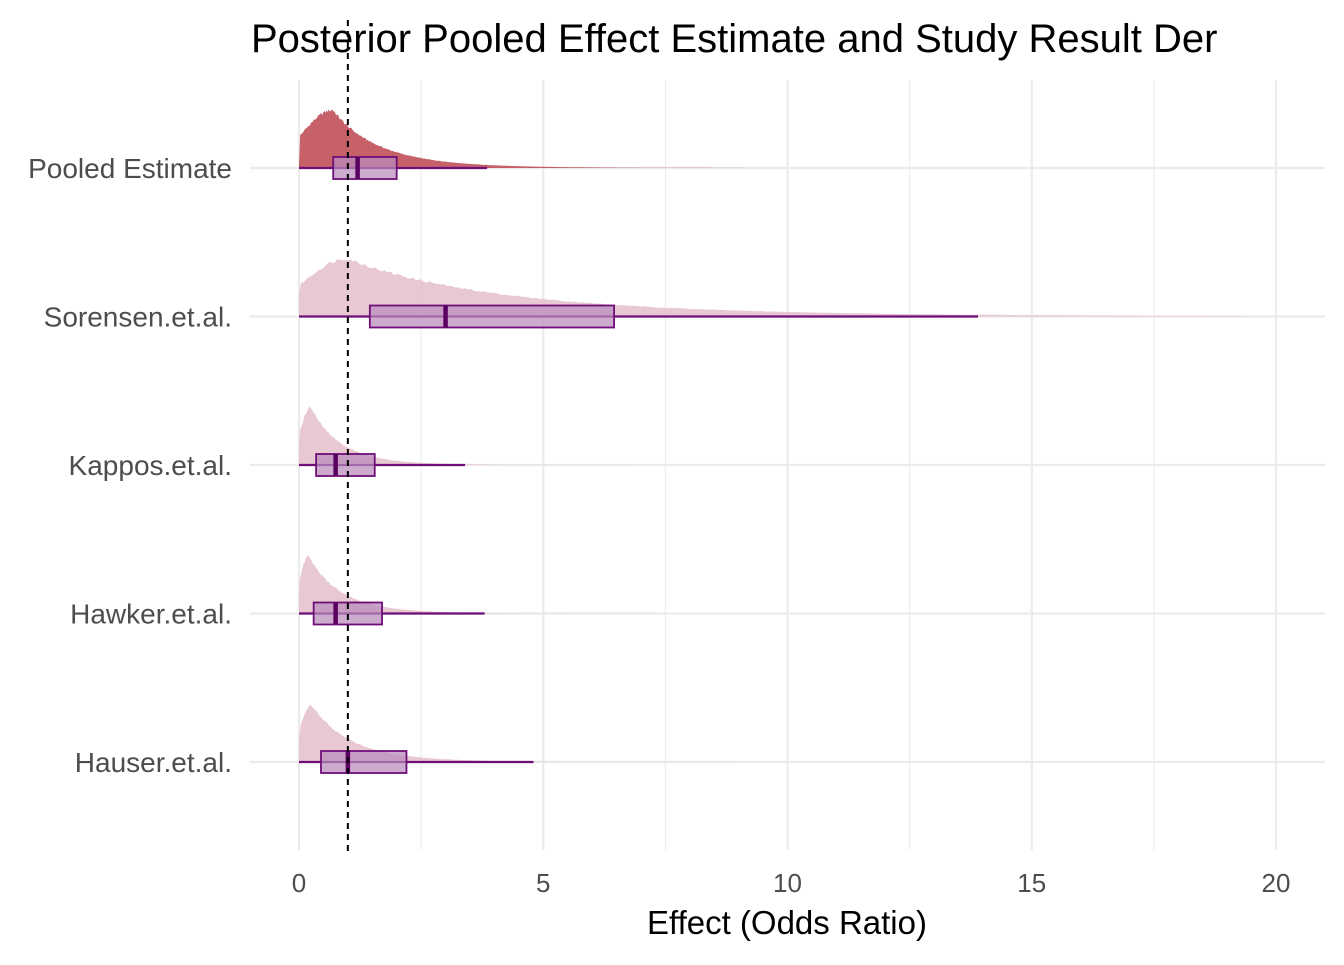 This screenshot has width=1344, height=965. I want to click on y-tick-label: Hawker.et.al., so click(151, 614).